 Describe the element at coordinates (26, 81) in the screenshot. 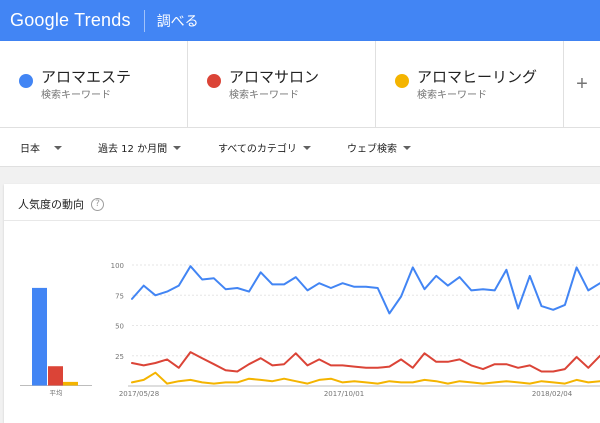

I see `blue-dot-icon` at that location.